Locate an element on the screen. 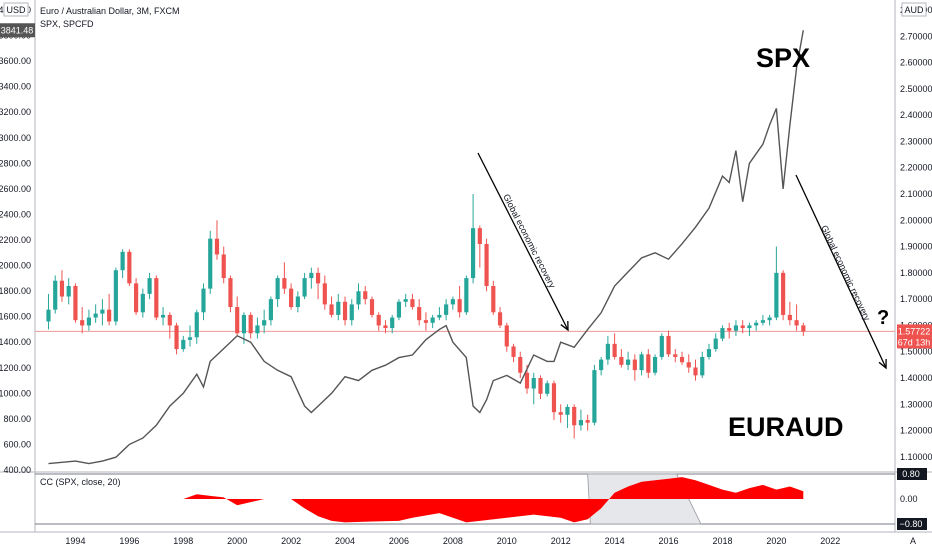 The width and height of the screenshot is (932, 550). right-unit-label: AUD is located at coordinates (914, 10).